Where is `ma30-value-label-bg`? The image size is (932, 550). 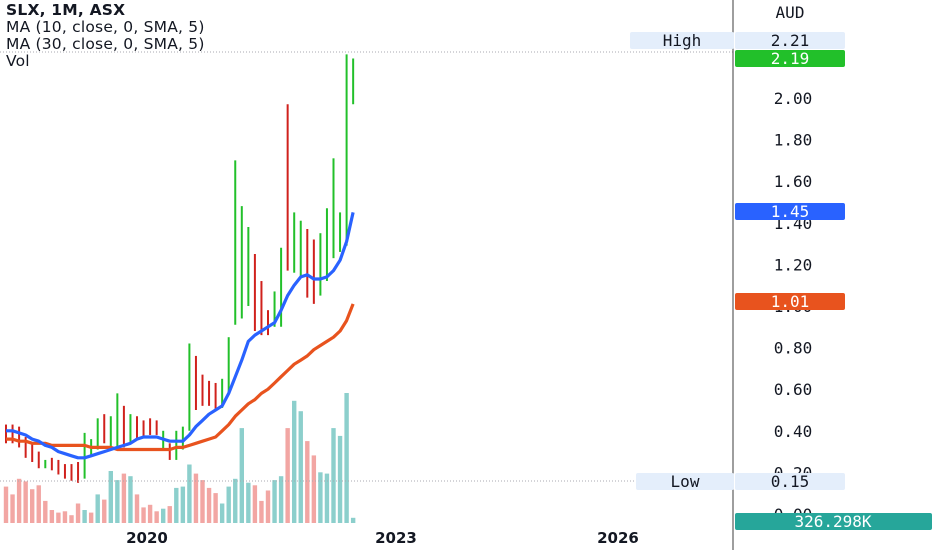 ma30-value-label-bg is located at coordinates (790, 301).